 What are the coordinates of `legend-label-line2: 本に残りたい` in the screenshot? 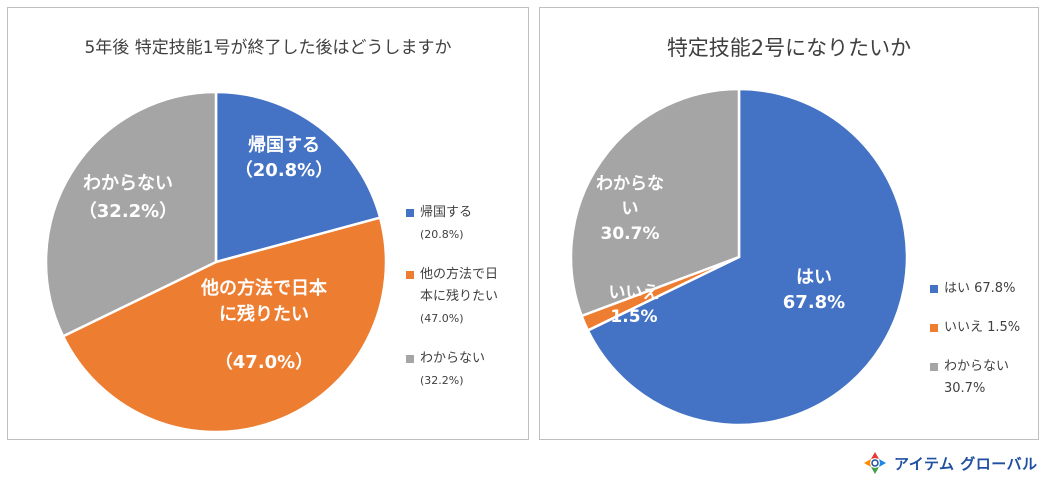 It's located at (459, 296).